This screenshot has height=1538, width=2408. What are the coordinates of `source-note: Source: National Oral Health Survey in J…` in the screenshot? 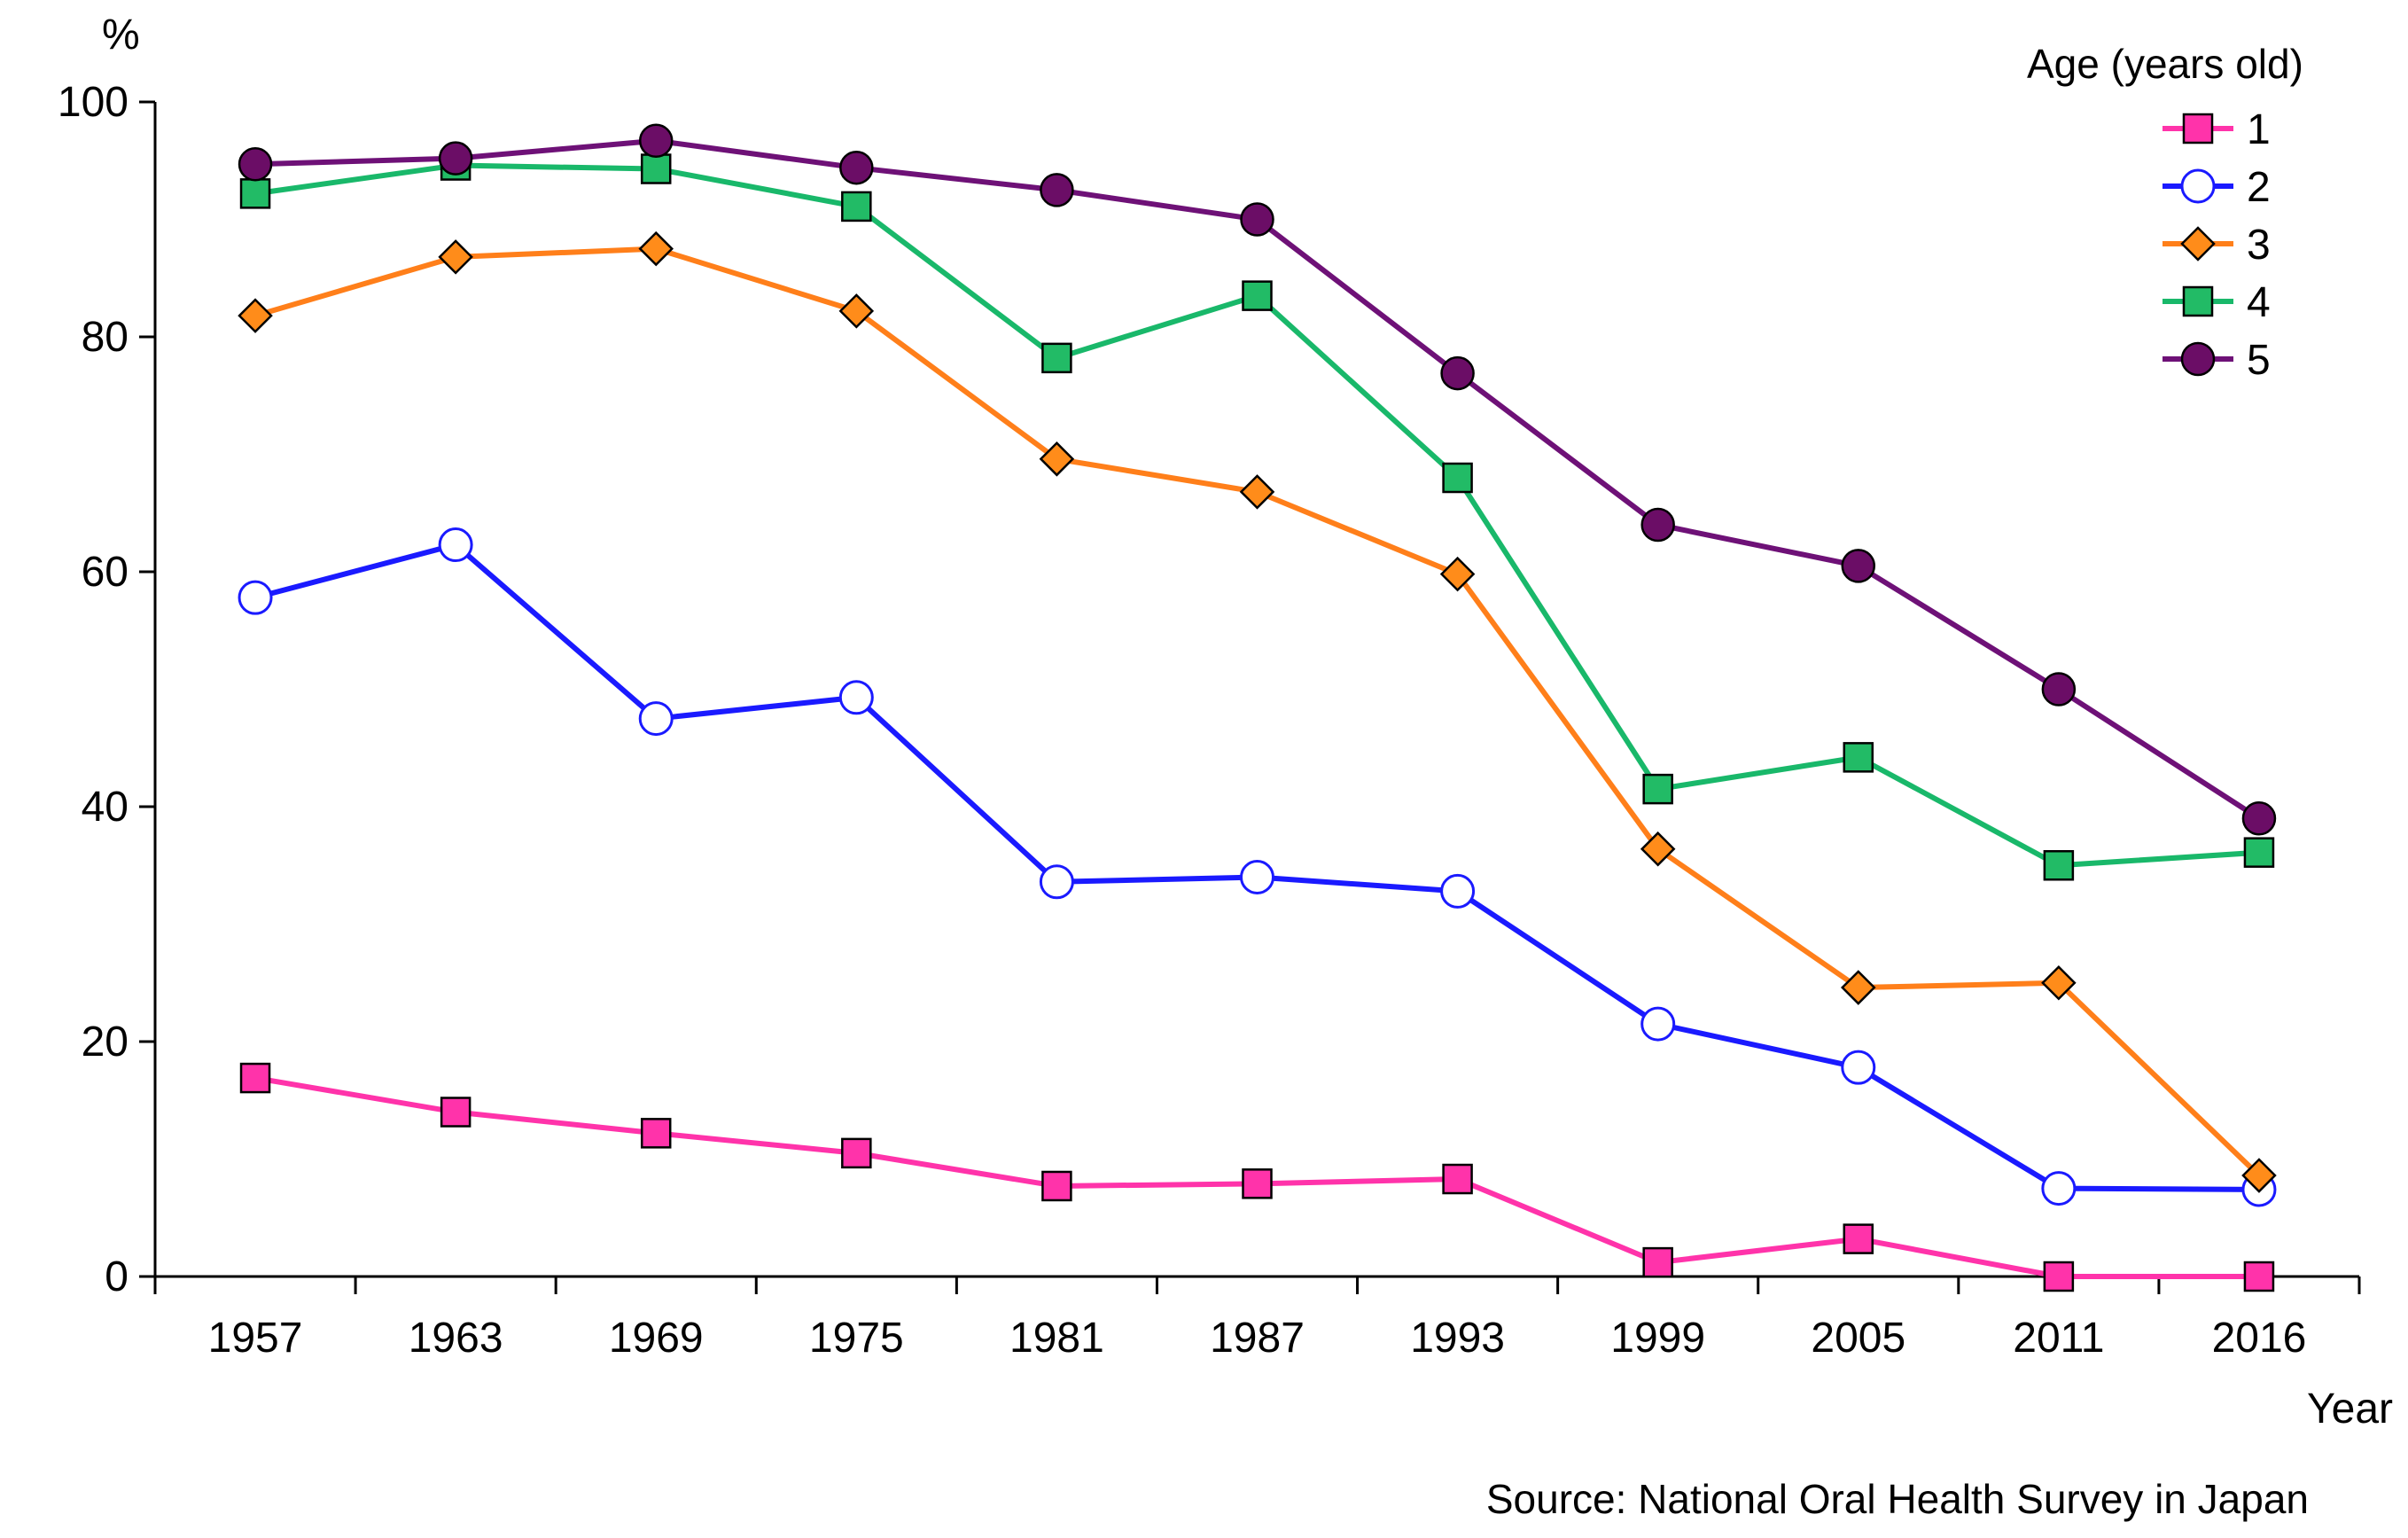 It's located at (1897, 1499).